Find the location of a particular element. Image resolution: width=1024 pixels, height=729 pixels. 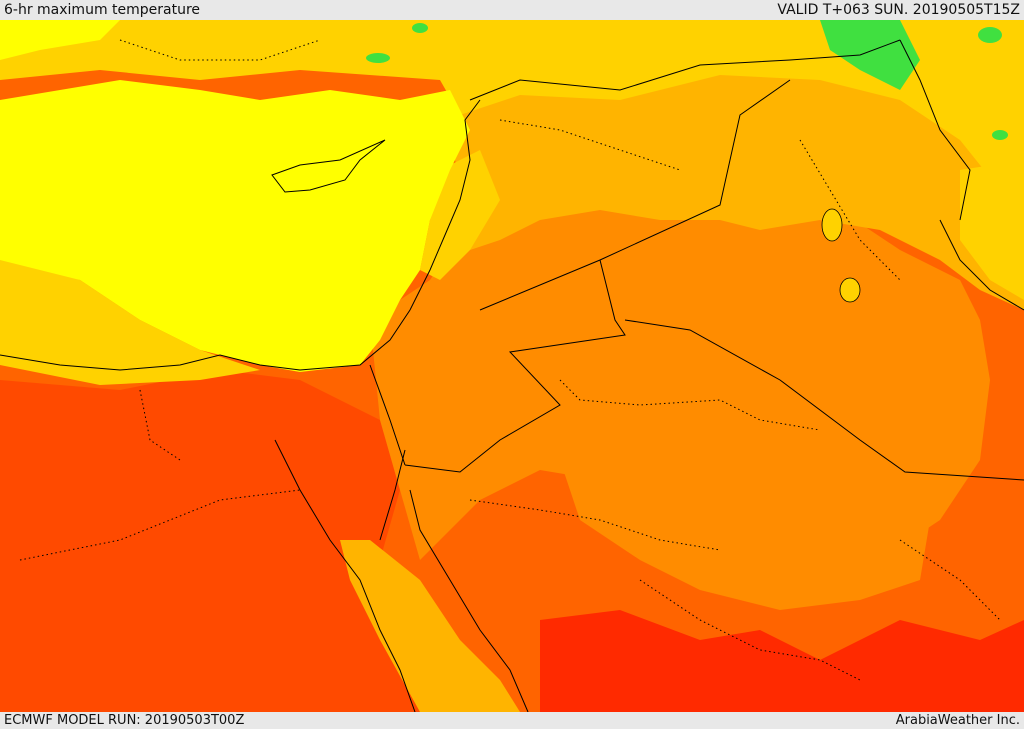

coastline-gulf is located at coordinates (981, 265).